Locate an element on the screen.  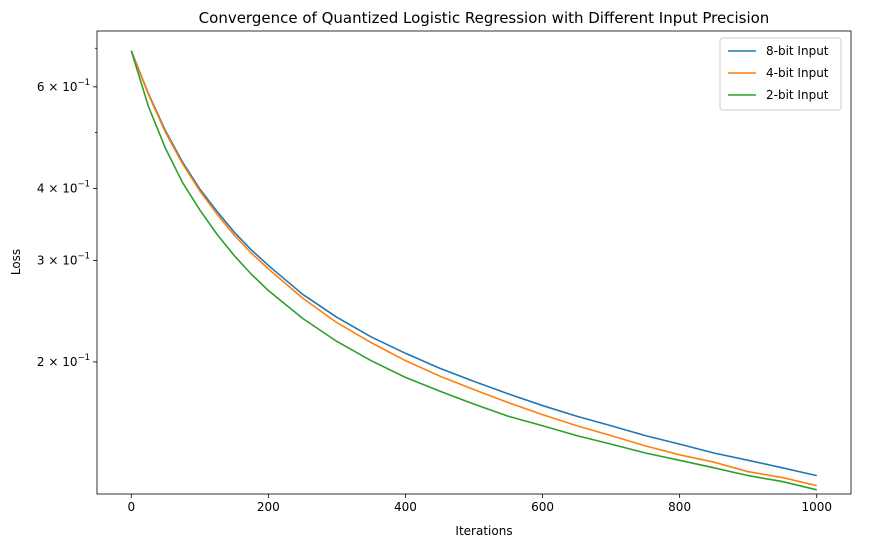
legend-box is located at coordinates (780, 74).